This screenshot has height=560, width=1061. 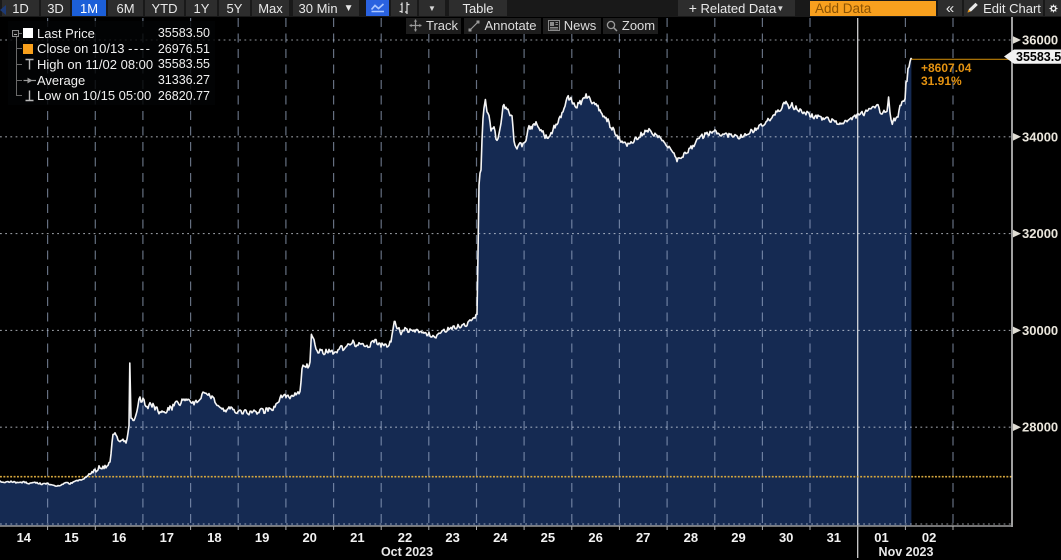 I want to click on svg-text: 20, so click(x=309, y=537).